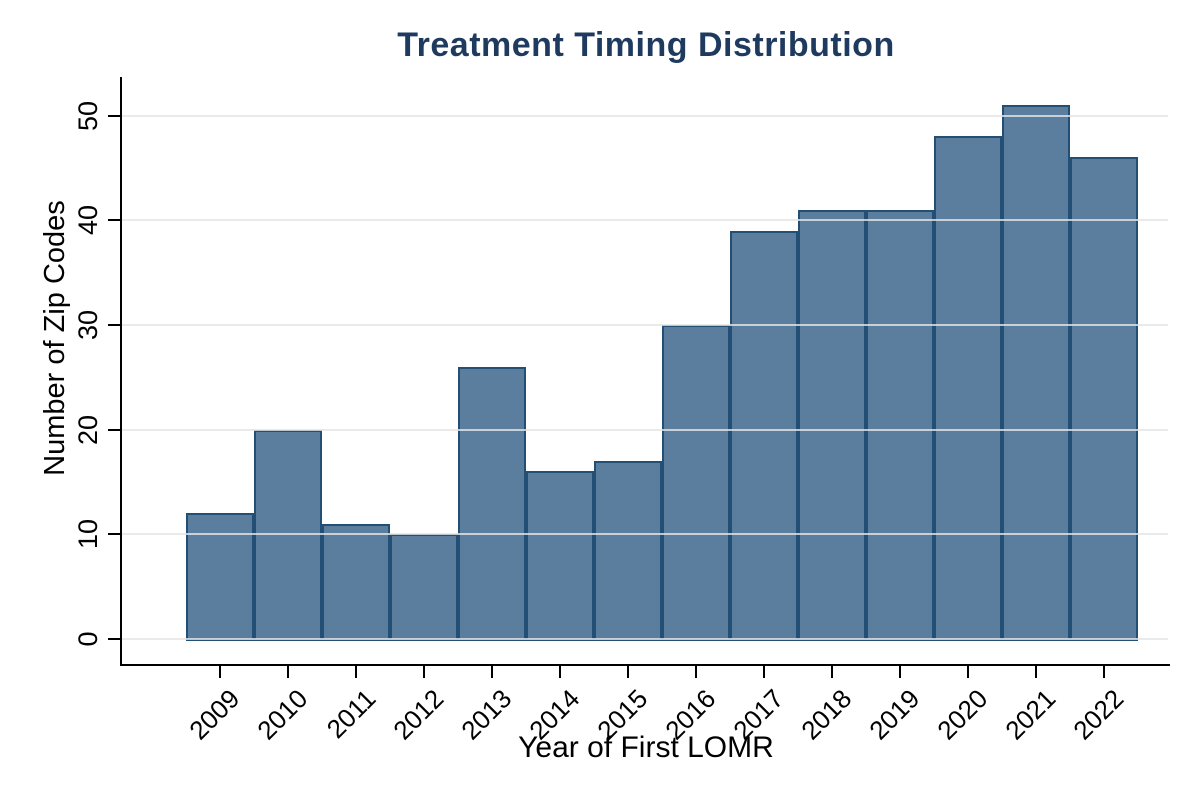 This screenshot has height=800, width=1200. What do you see at coordinates (832, 672) in the screenshot?
I see `x-tick-2018` at bounding box center [832, 672].